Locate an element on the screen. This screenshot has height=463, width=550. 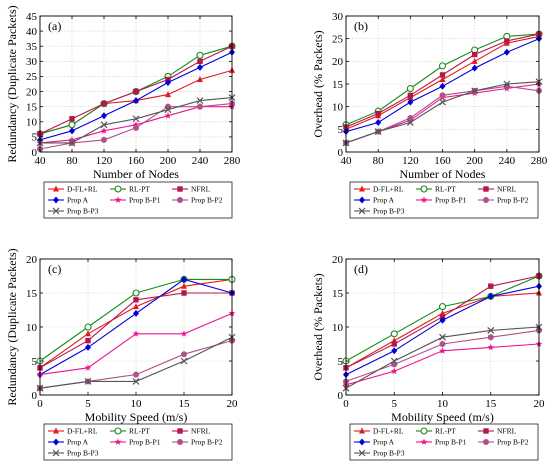
x-tick-label: 200 is located at coordinates (168, 161).